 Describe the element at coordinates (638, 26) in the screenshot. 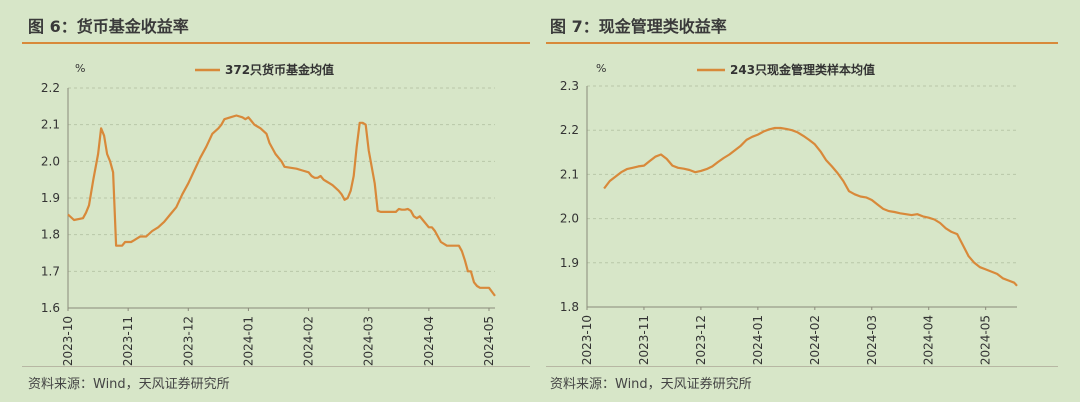

I see `right-figure-title: 图 7：现金管理类收益率` at that location.